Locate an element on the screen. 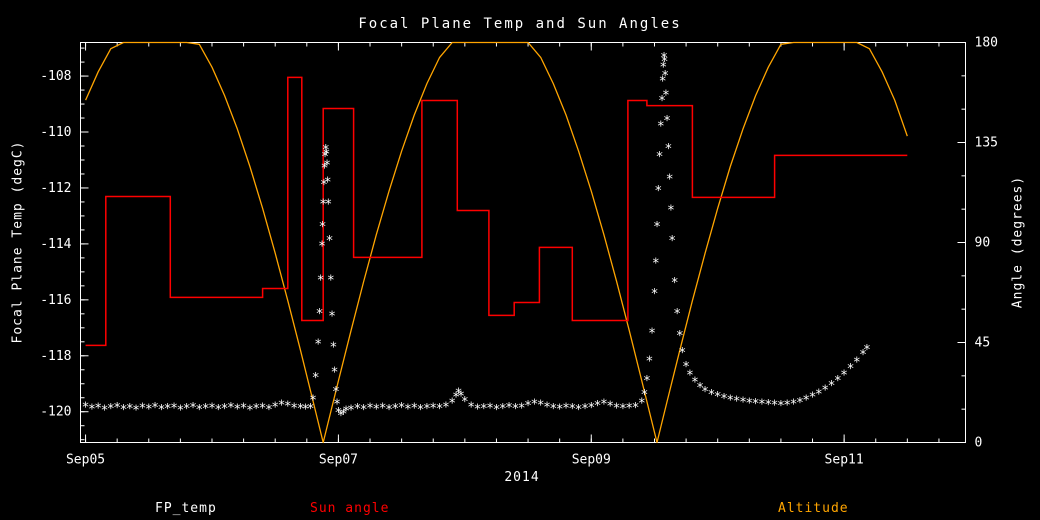 This screenshot has height=520, width=1040. svg-text: -118 is located at coordinates (55, 356).